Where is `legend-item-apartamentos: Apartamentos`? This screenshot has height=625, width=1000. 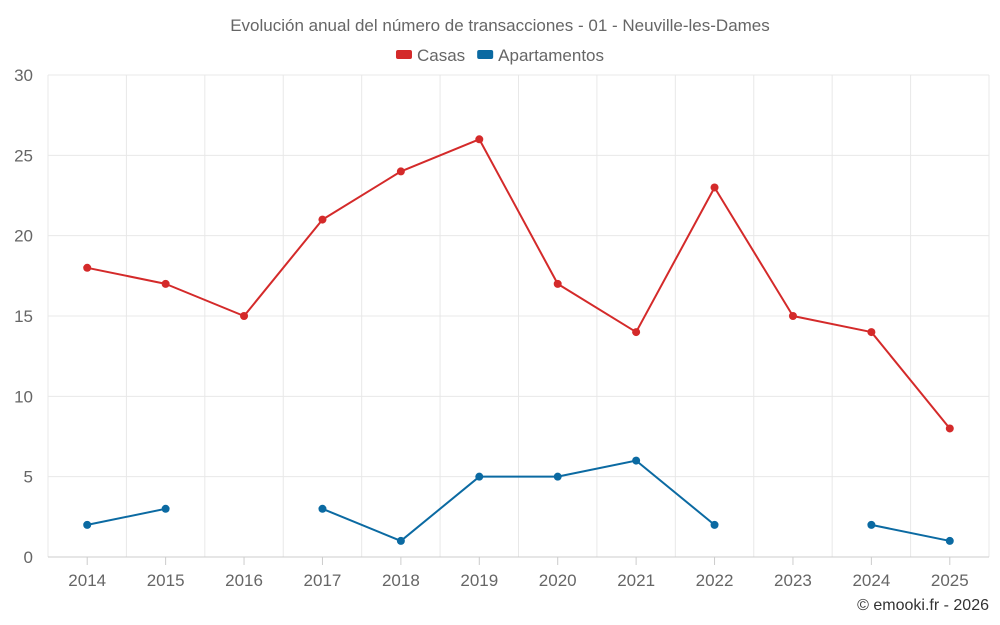
legend-item-apartamentos: Apartamentos is located at coordinates (540, 55).